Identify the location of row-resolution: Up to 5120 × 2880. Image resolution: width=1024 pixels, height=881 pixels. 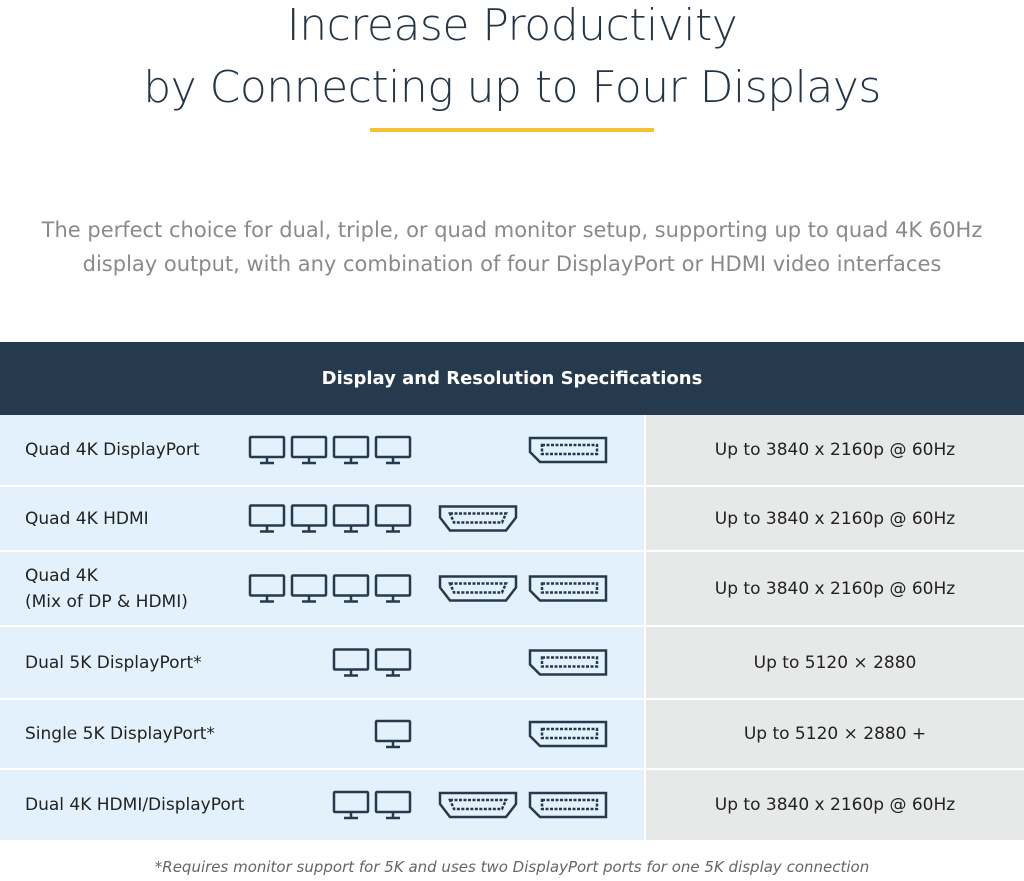
(835, 662).